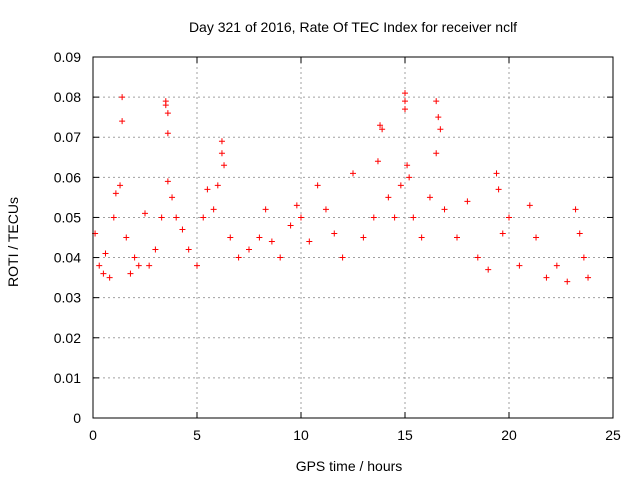 This screenshot has height=480, width=640. Describe the element at coordinates (405, 435) in the screenshot. I see `x-tick-label: 15` at that location.